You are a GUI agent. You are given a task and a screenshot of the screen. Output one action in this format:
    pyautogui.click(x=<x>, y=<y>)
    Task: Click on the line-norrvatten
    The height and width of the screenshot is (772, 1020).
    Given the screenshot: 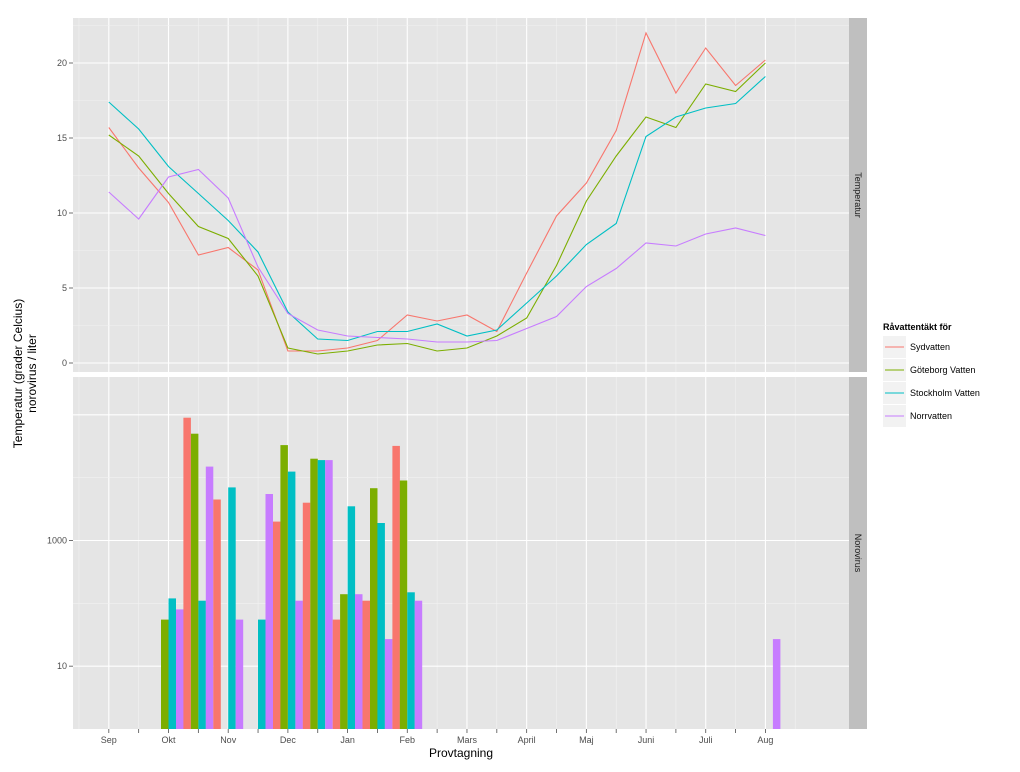 What is the action you would take?
    pyautogui.click(x=437, y=255)
    